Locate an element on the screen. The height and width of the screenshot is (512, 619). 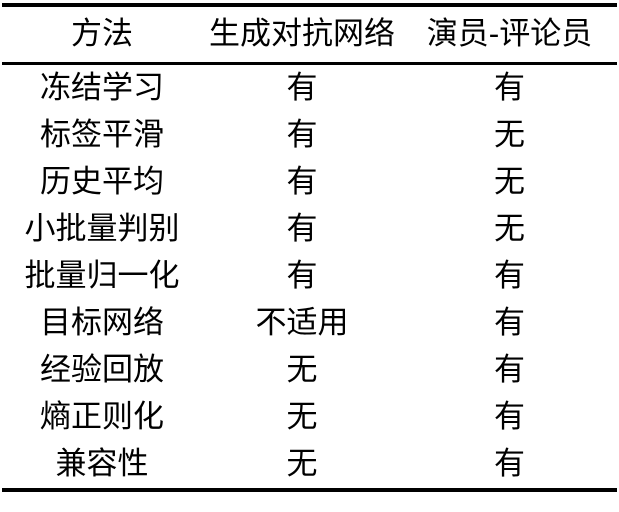
row-label: 目标网络 is located at coordinates (102, 323).